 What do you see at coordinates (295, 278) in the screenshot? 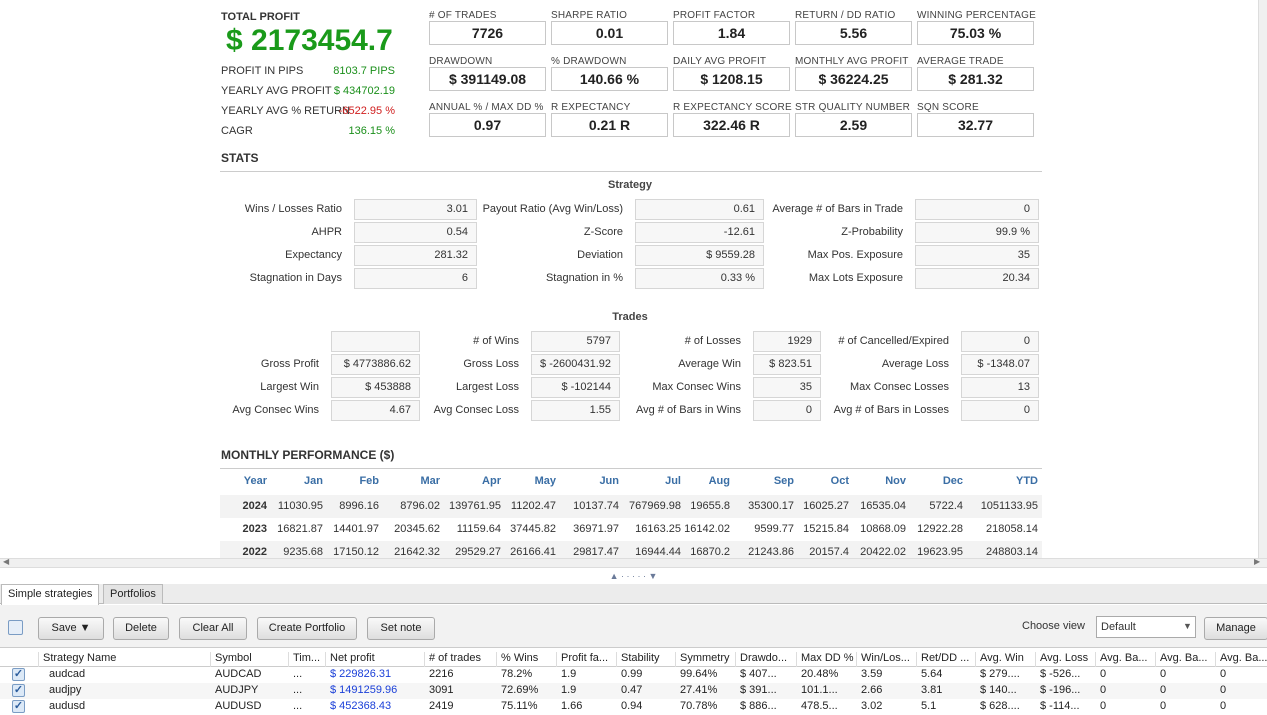
I see `stat-label: Stagnation in Days` at bounding box center [295, 278].